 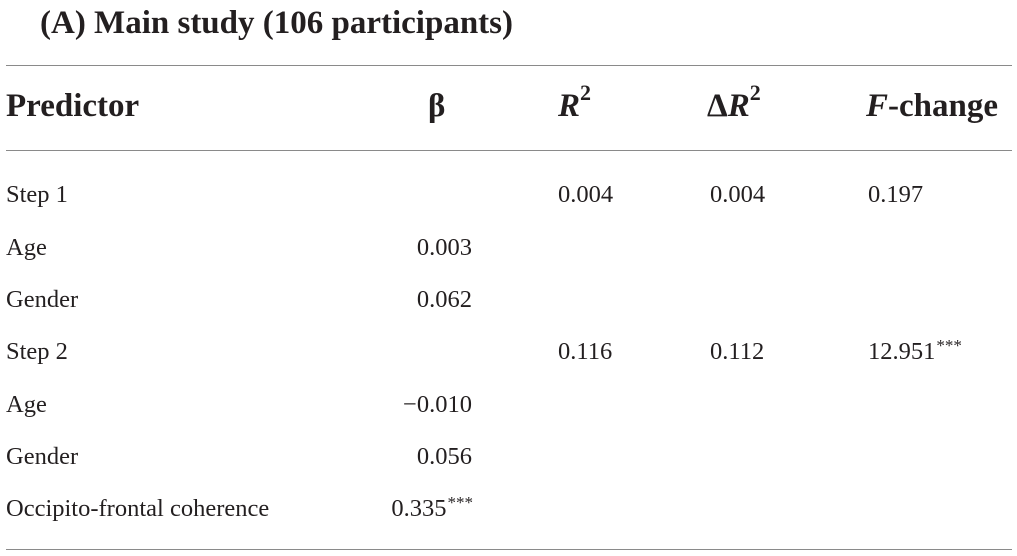 I want to click on header-delta-r-exponent: 2, so click(x=755, y=92).